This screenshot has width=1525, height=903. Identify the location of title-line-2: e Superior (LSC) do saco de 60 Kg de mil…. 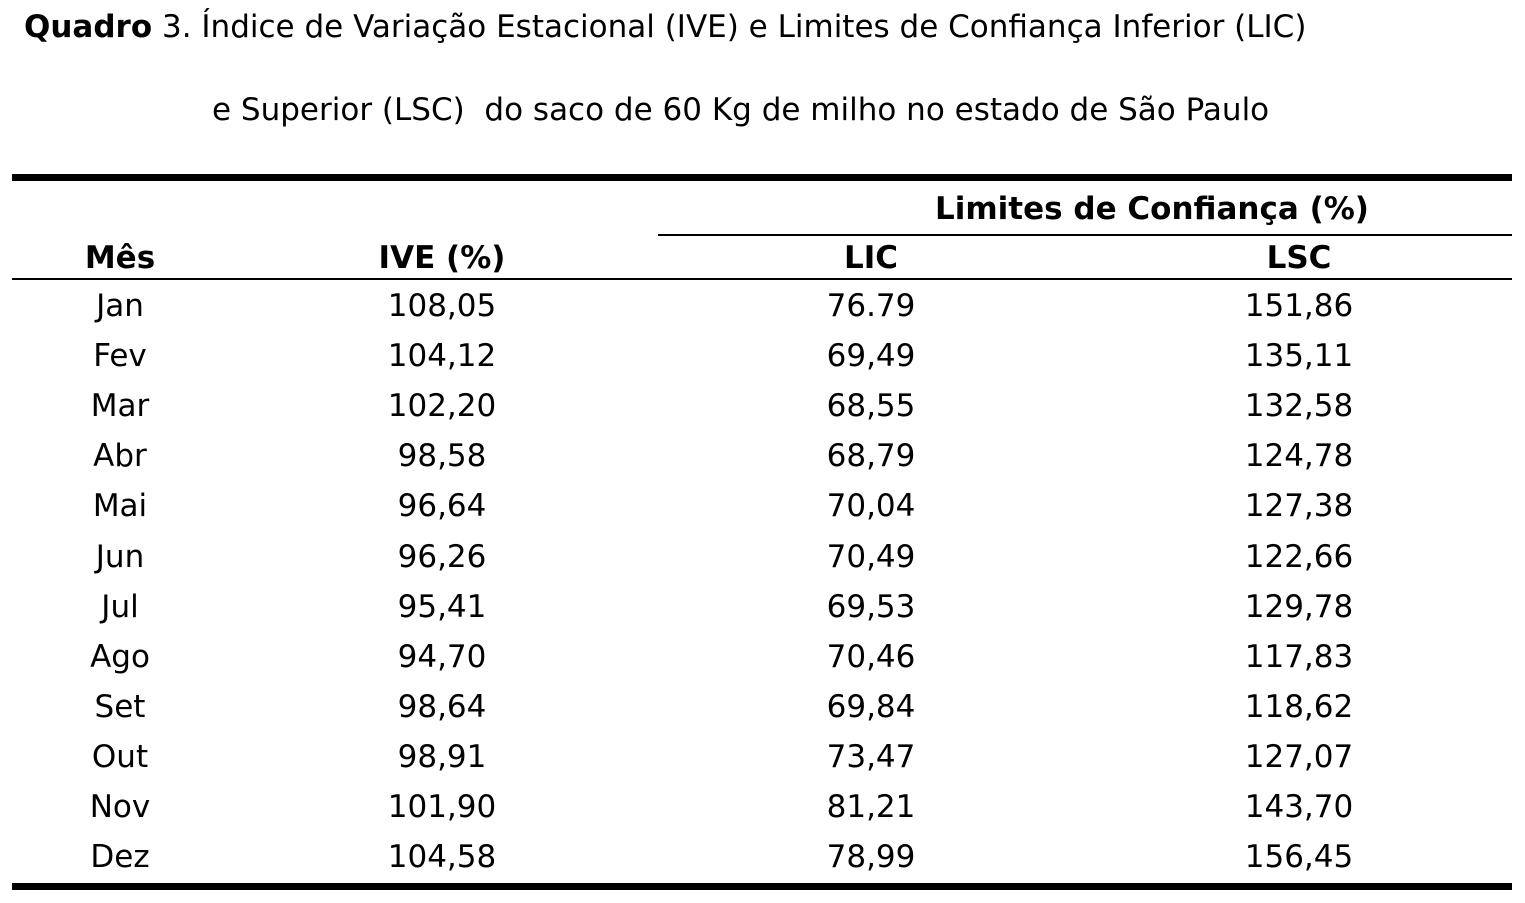
(741, 110).